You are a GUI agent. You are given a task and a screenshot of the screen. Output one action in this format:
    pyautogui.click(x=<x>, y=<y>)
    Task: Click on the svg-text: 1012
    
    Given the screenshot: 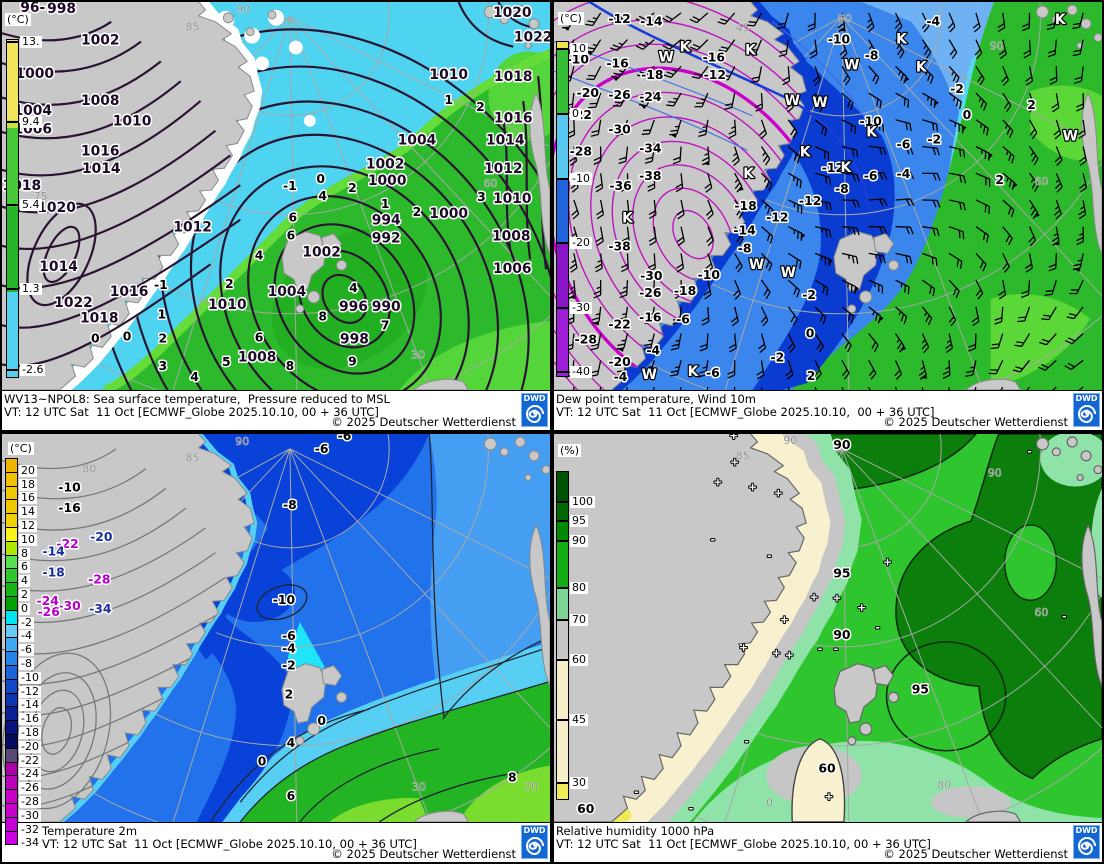 What is the action you would take?
    pyautogui.click(x=192, y=228)
    